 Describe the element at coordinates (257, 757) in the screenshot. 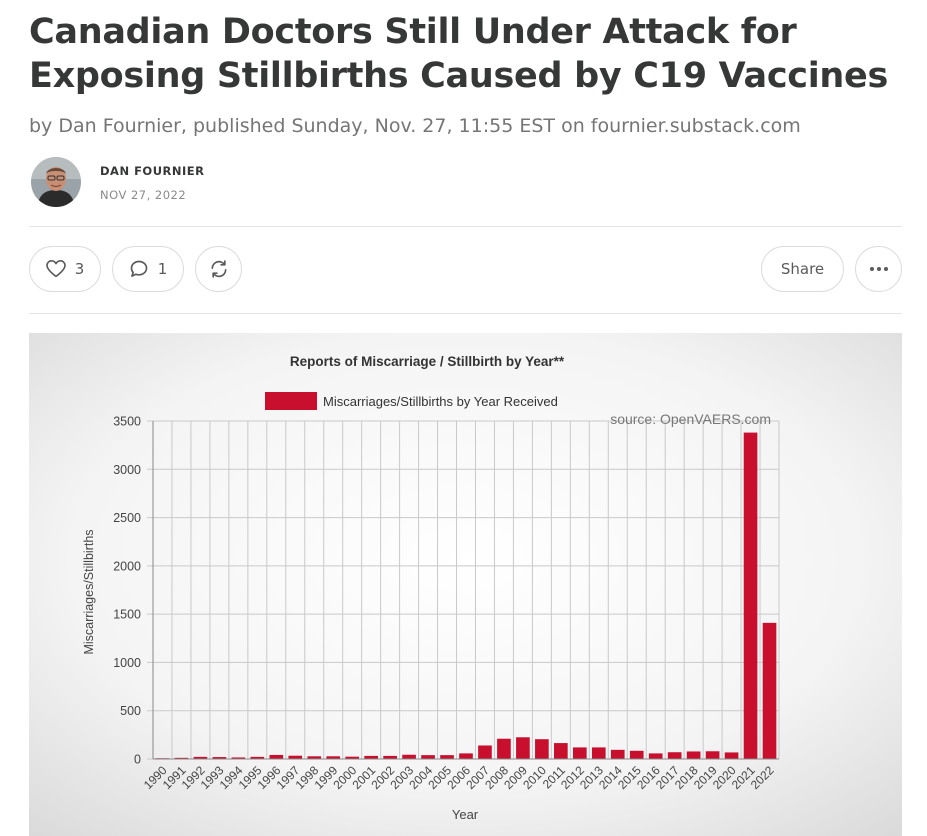

I see `bar-1995` at that location.